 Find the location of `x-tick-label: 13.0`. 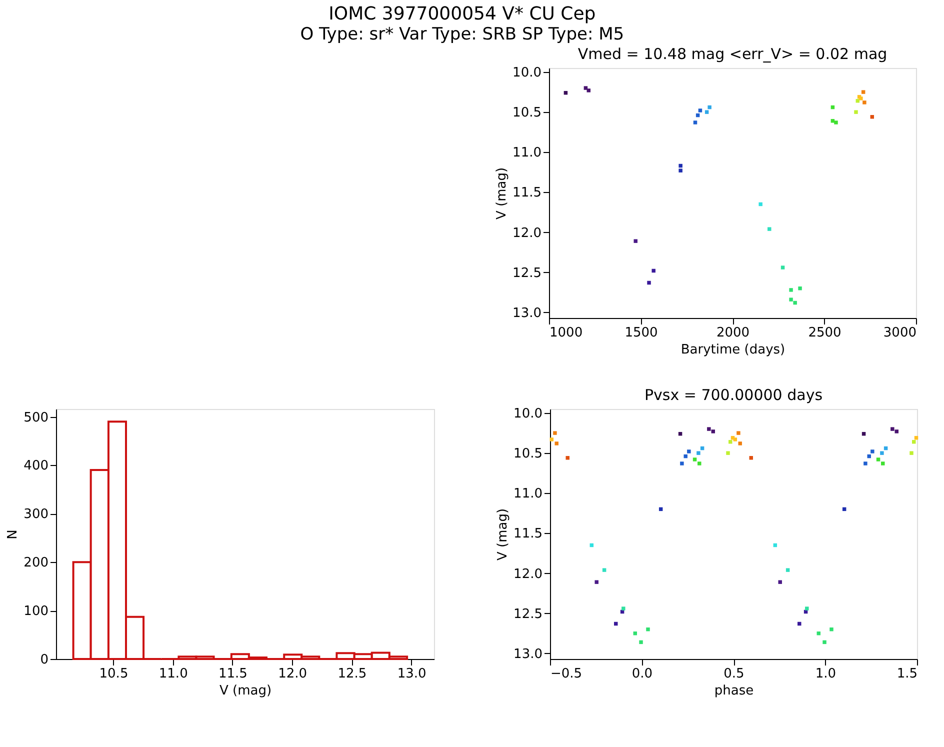

x-tick-label: 13.0 is located at coordinates (411, 674).